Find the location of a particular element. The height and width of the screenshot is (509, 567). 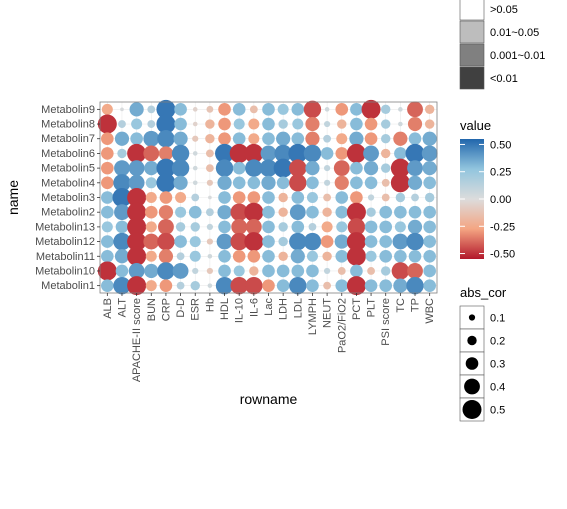

x-tick-label: IL-6 is located at coordinates (254, 307).